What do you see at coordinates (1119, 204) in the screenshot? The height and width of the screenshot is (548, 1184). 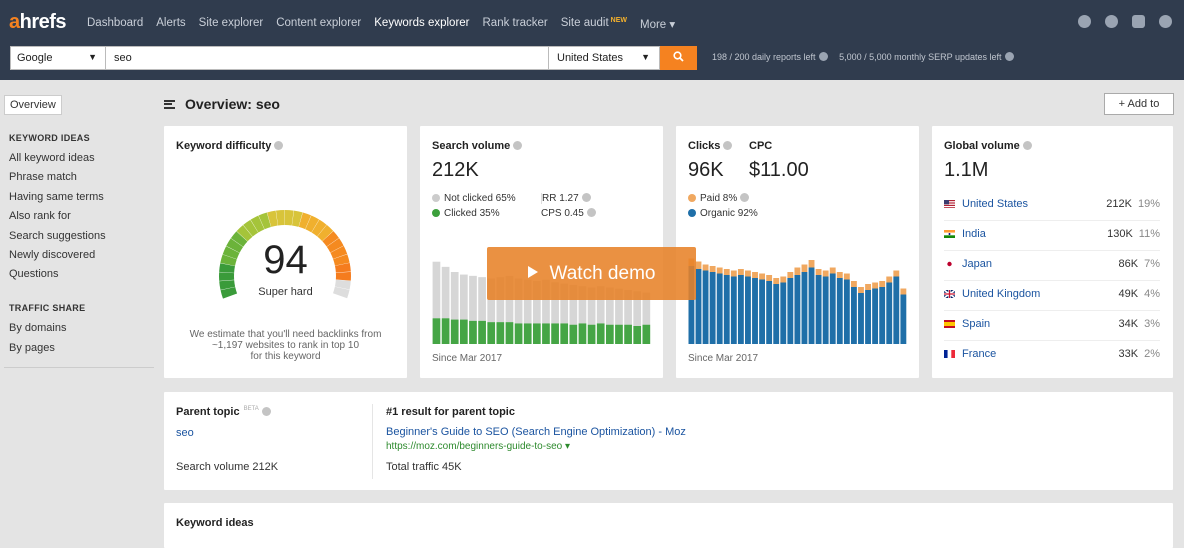 I see `country-volume: 212K` at bounding box center [1119, 204].